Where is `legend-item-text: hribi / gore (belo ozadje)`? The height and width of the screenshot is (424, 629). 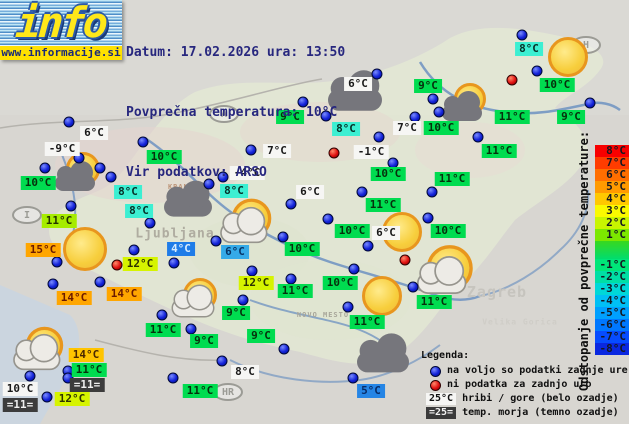 legend-item-text: hribi / gore (belo ozadje) is located at coordinates (540, 398).